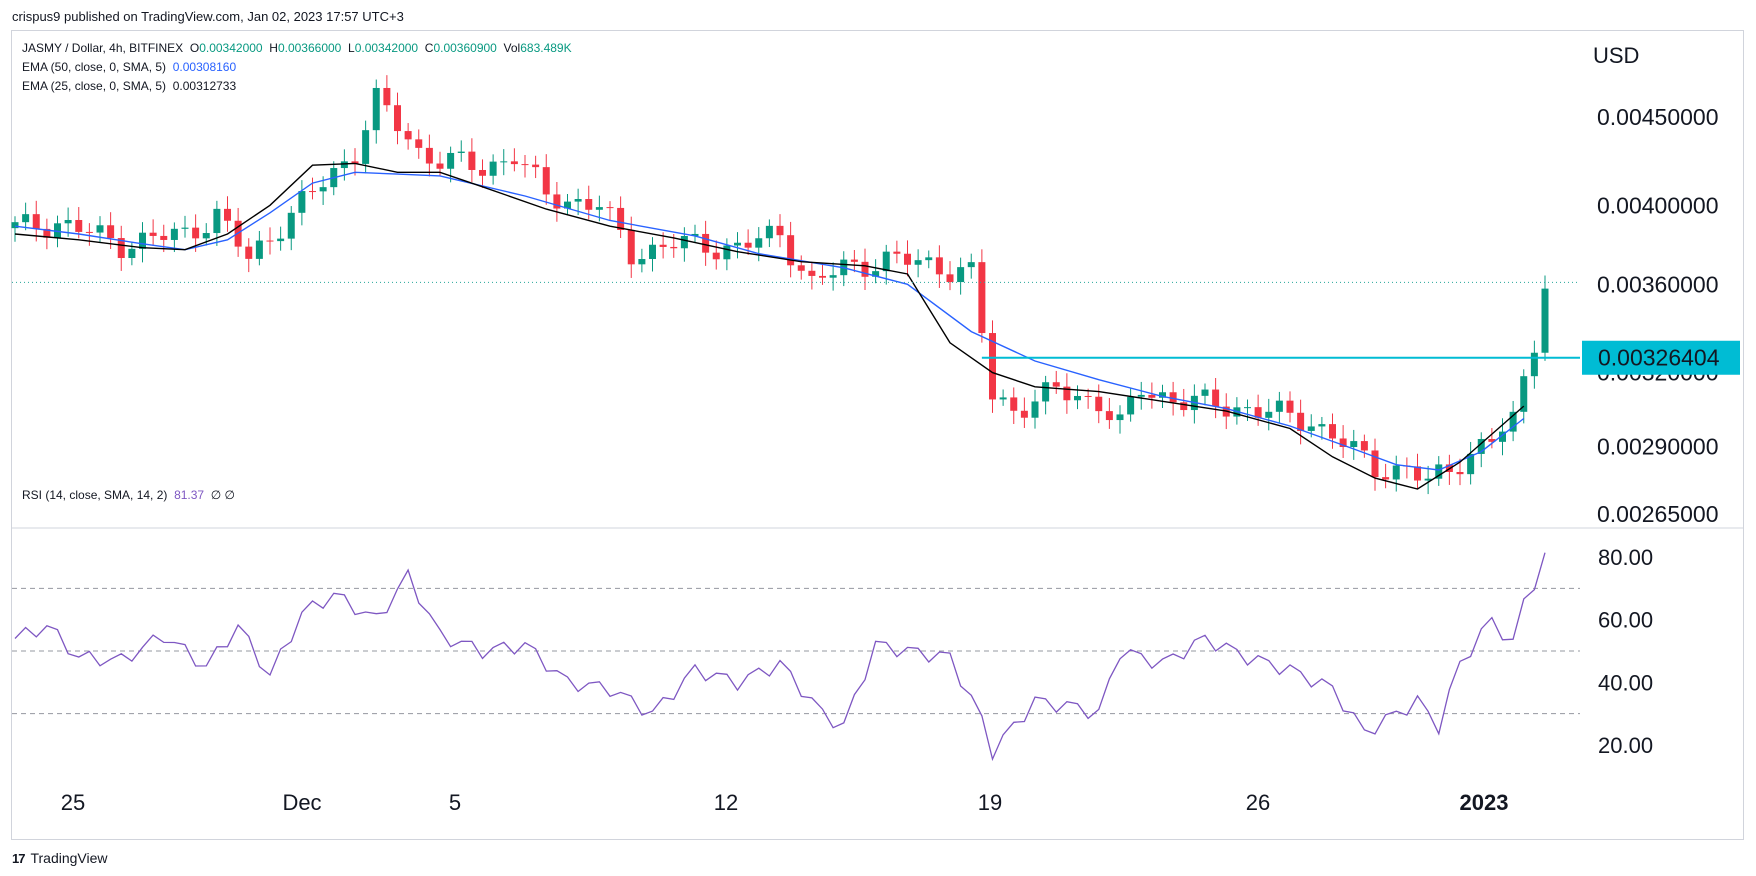 The image size is (1756, 876). Describe the element at coordinates (95, 495) in the screenshot. I see `rsi-label: RSI (14, close, SMA, 14, 2)` at that location.